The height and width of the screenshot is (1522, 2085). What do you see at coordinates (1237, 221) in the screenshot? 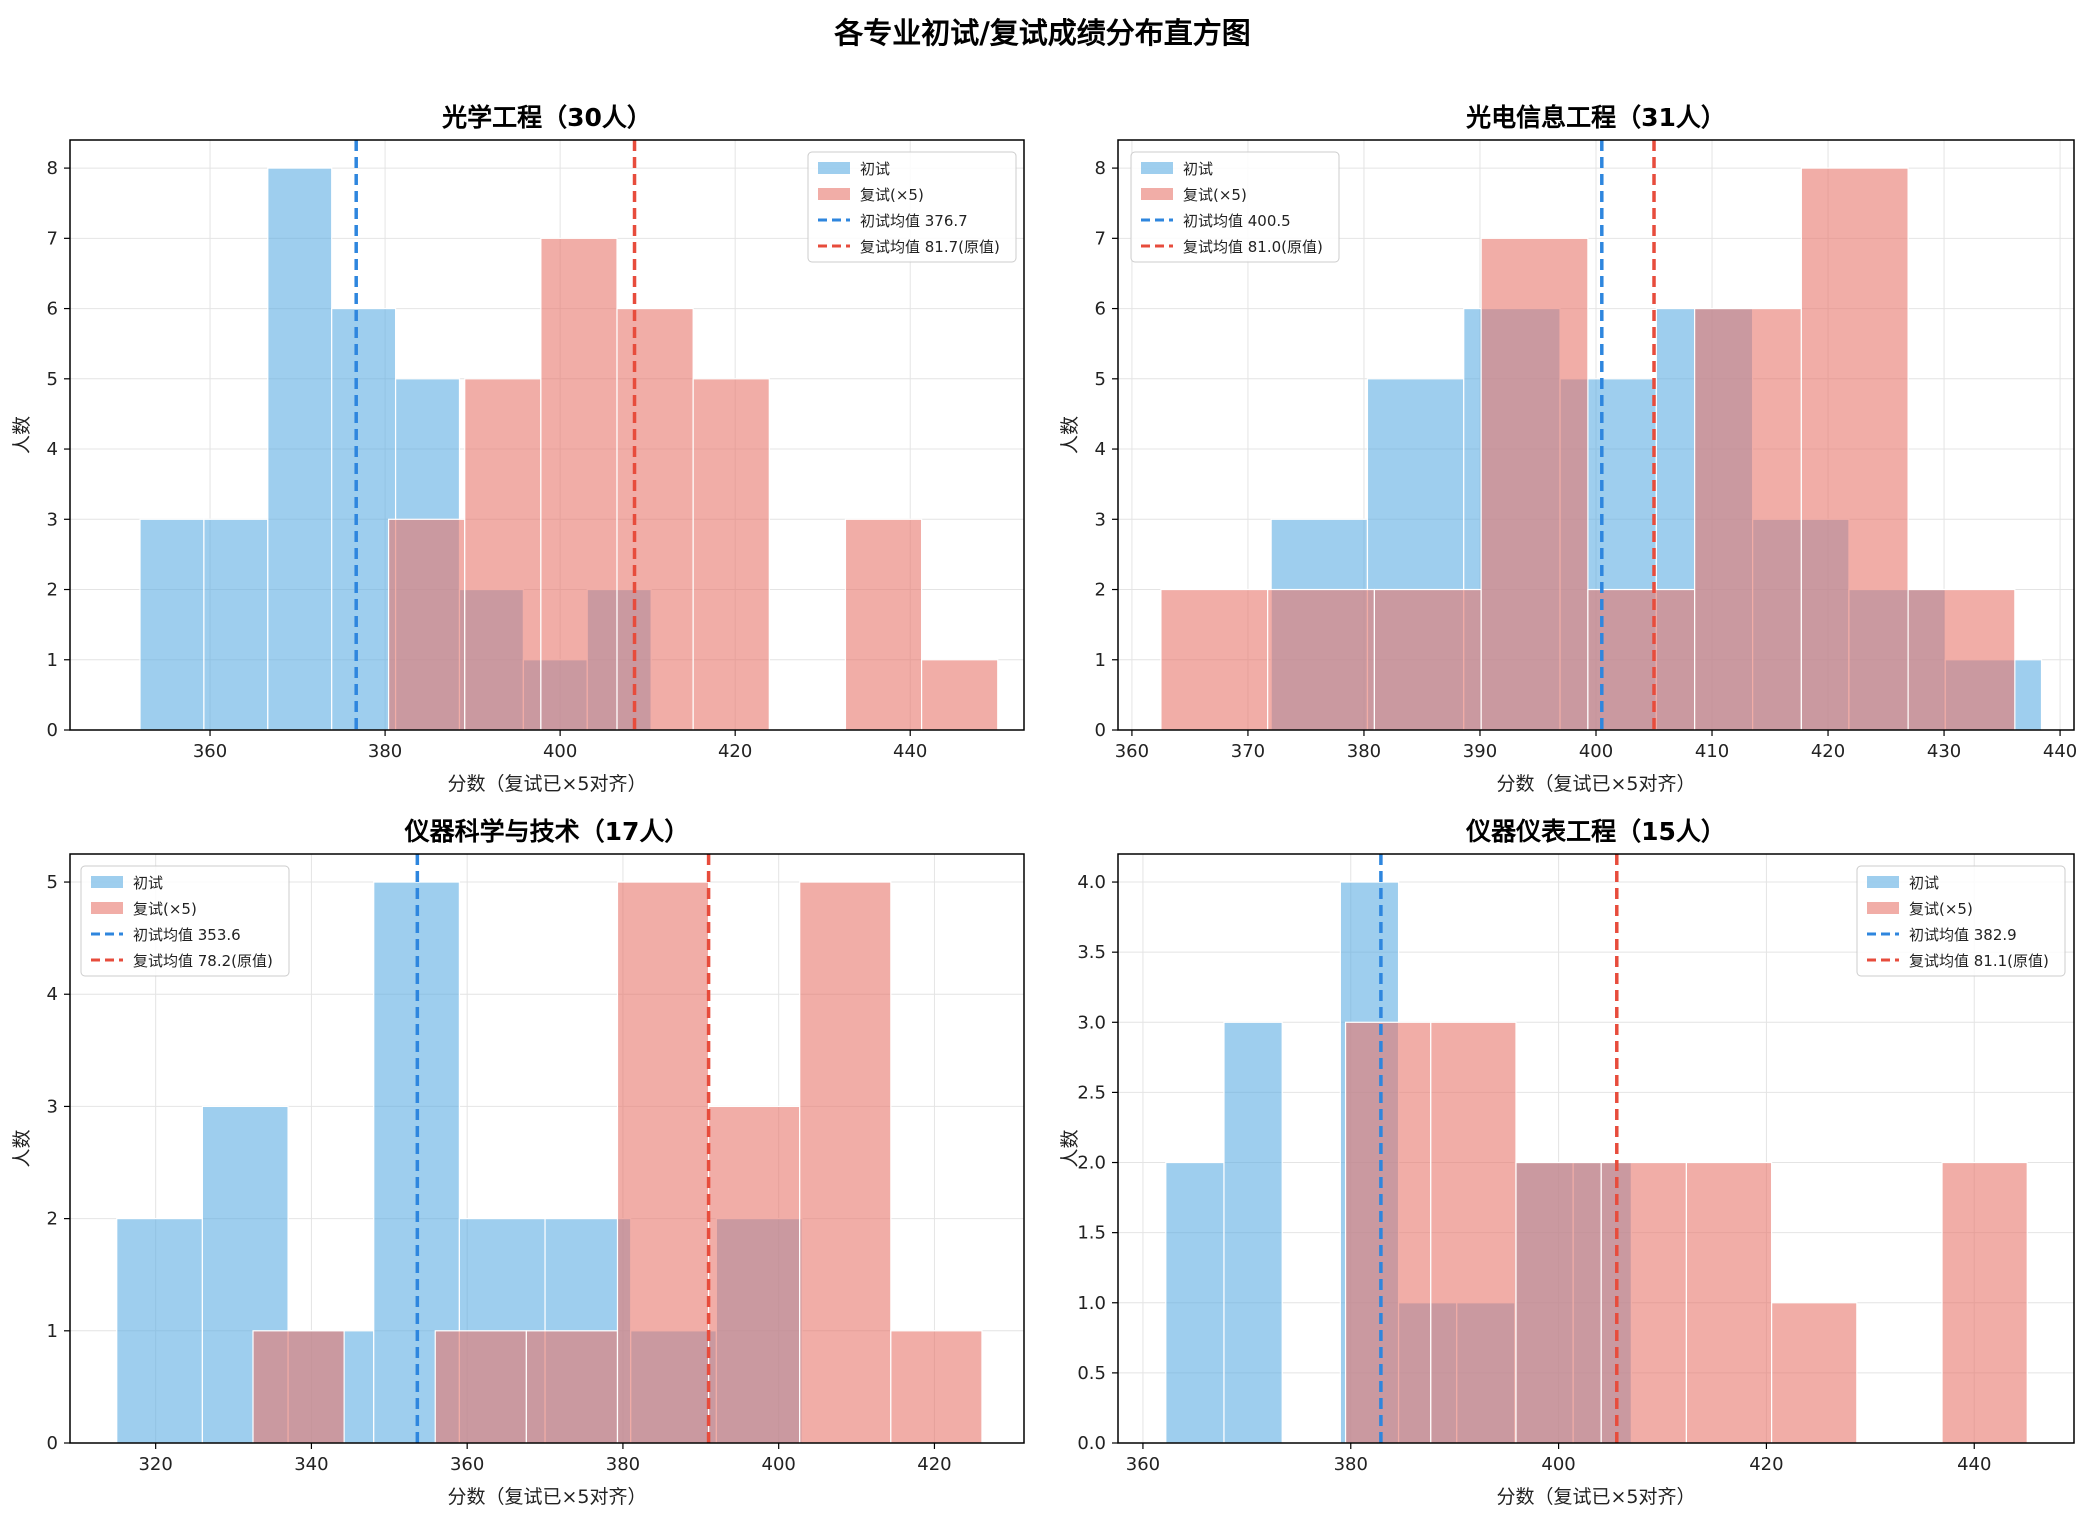
I see `legend-label: 初试均值 400.5` at bounding box center [1237, 221].